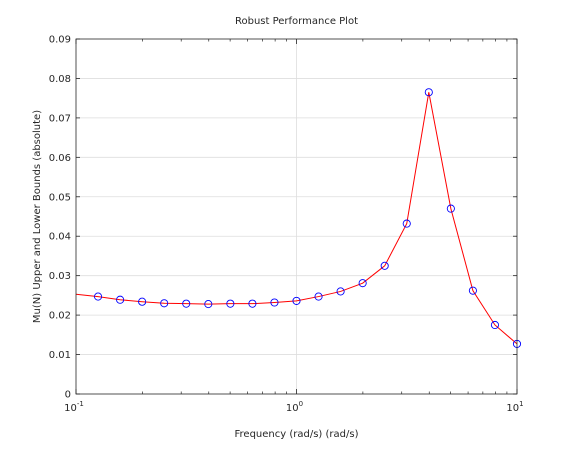 The width and height of the screenshot is (570, 450). What do you see at coordinates (60, 237) in the screenshot?
I see `y-tick-label: 0.04` at bounding box center [60, 237].